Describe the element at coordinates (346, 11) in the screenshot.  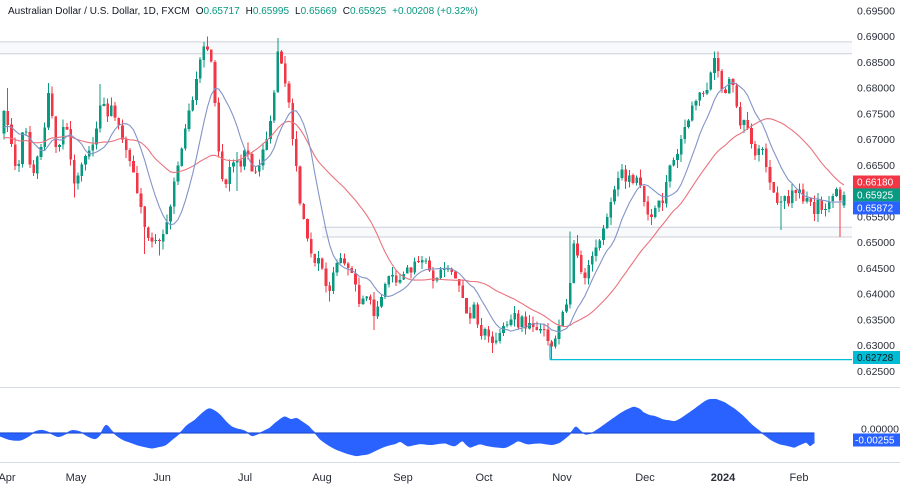
I see `close-label: C` at that location.